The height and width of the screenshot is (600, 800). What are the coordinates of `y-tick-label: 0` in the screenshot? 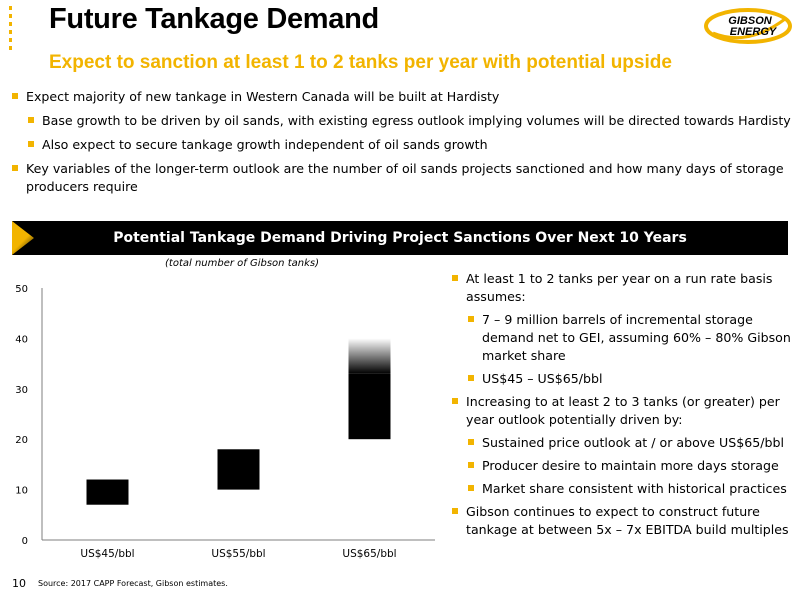 It's located at (25, 541).